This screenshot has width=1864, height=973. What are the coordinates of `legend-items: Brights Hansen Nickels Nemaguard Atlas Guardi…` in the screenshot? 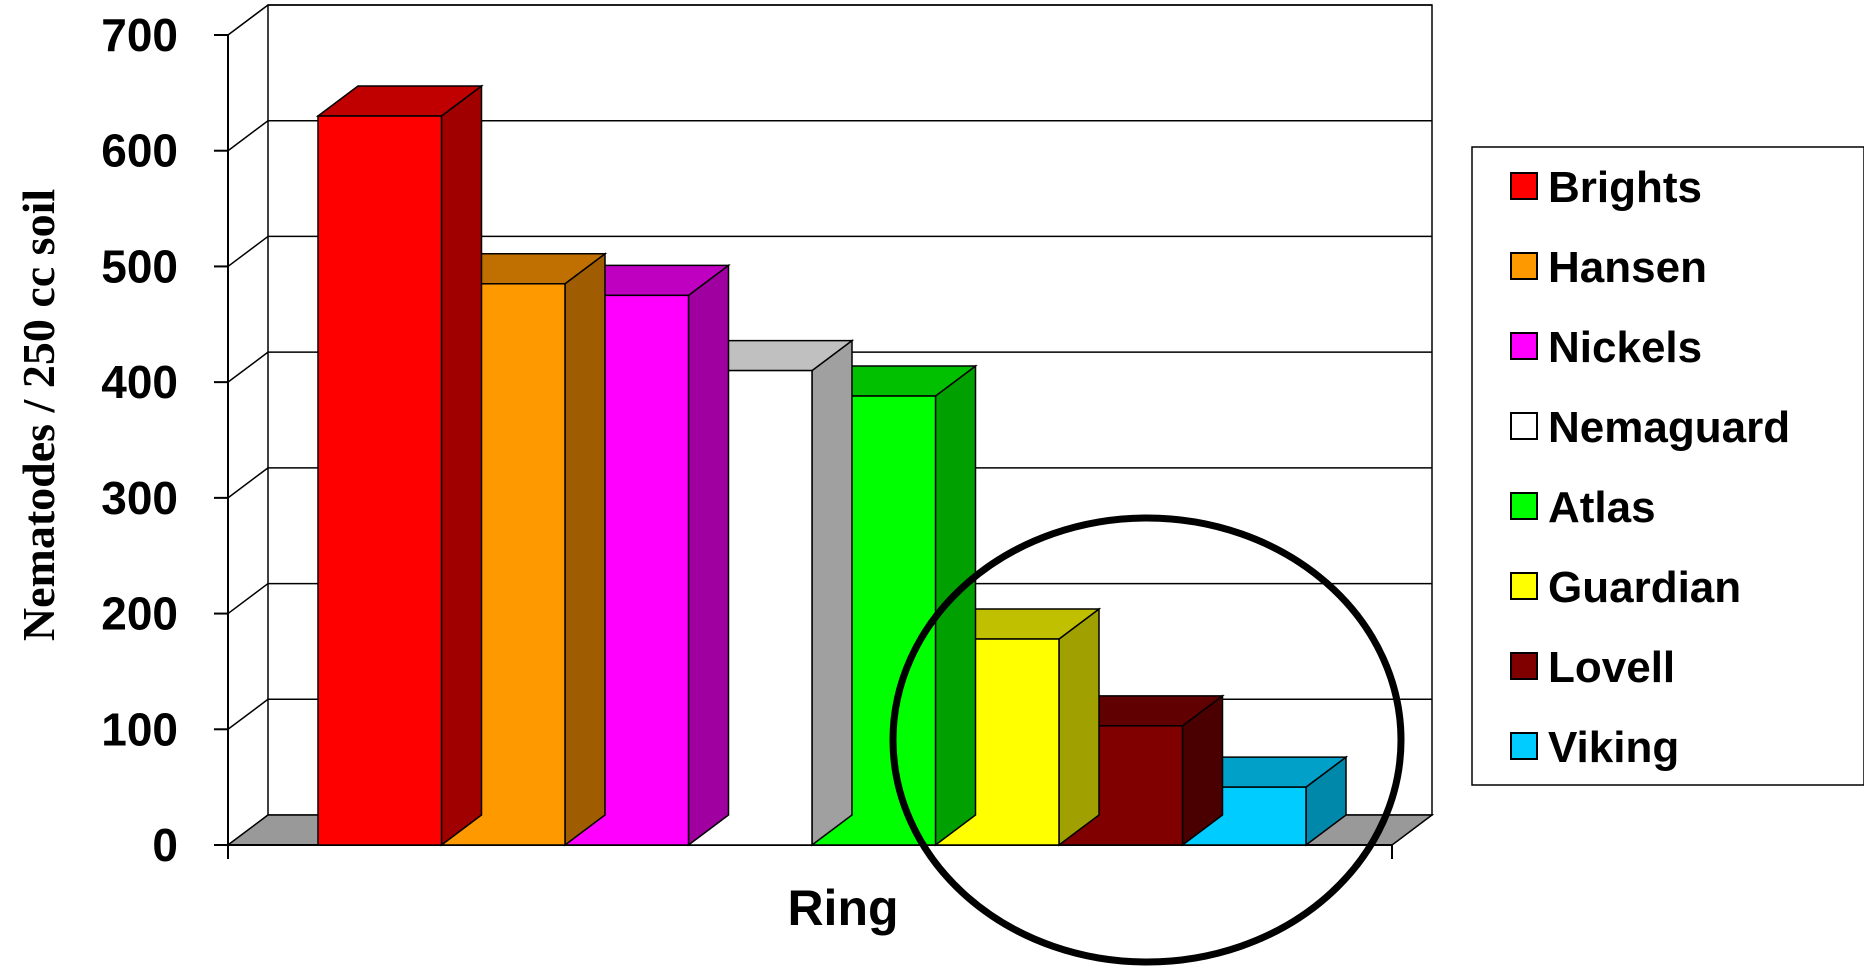 It's located at (1650, 467).